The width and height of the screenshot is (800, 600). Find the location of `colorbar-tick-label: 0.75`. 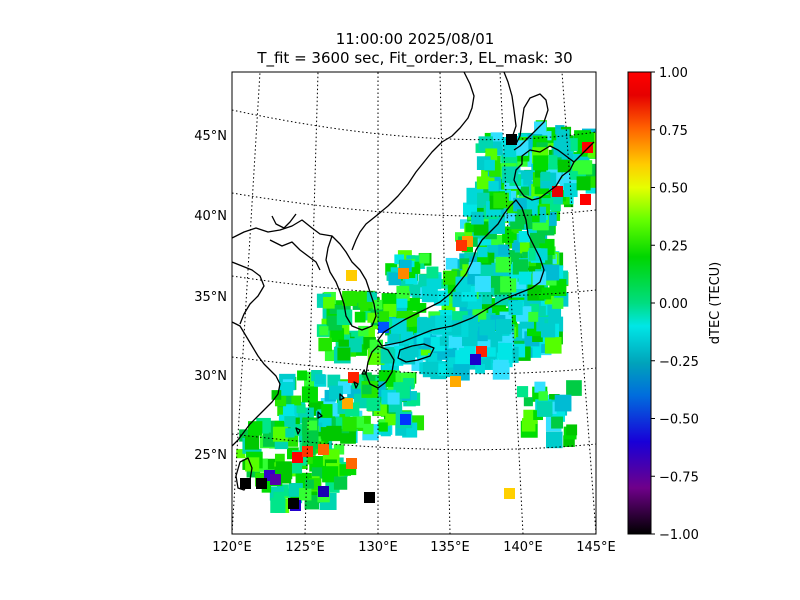

colorbar-tick-label: 0.75 is located at coordinates (673, 131).